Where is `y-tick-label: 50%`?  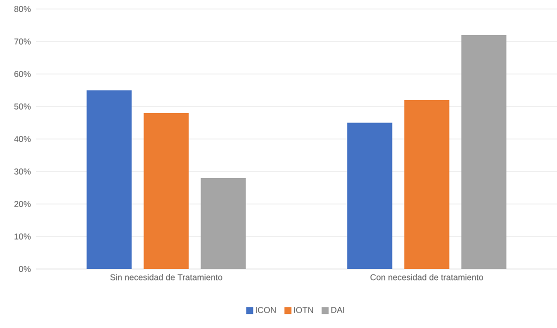 y-tick-label: 50% is located at coordinates (22, 106).